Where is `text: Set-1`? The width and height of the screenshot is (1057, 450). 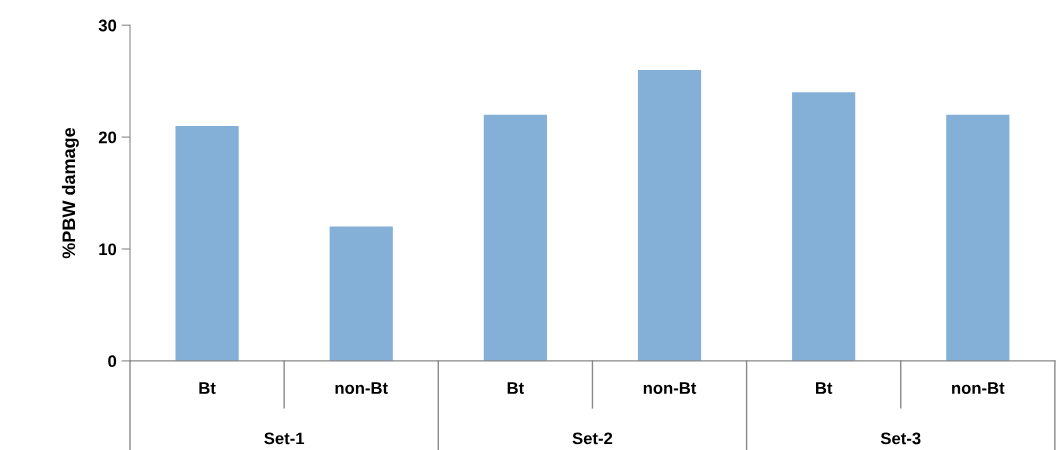
text: Set-1 is located at coordinates (284, 438).